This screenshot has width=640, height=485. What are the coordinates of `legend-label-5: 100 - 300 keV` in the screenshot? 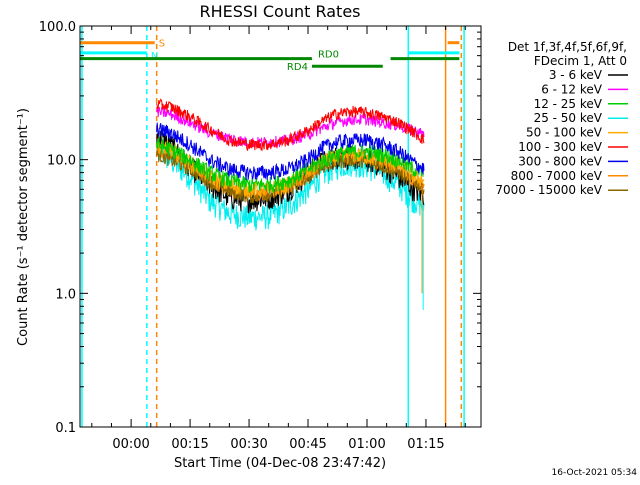 It's located at (560, 147).